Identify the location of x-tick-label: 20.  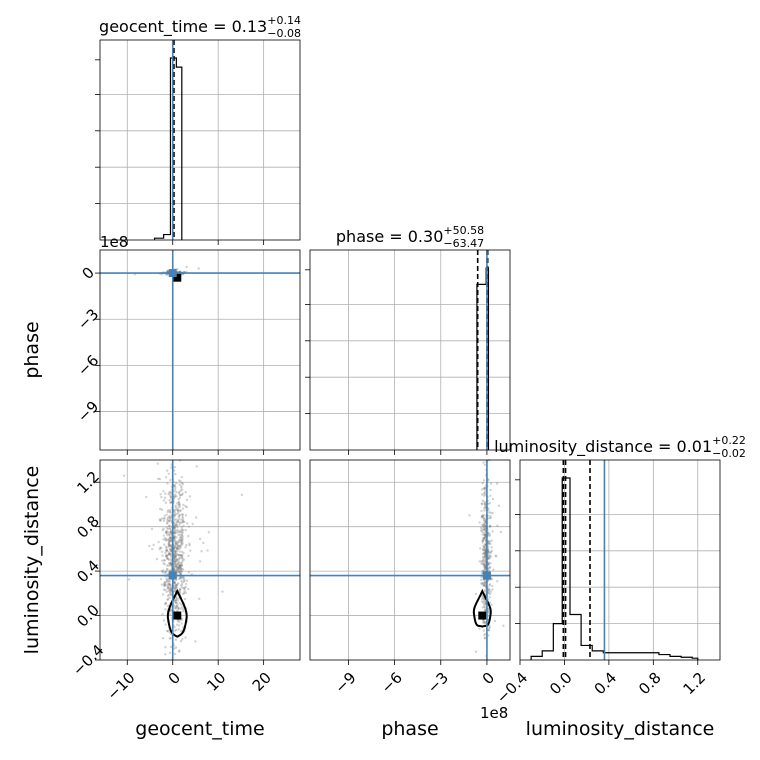
(262, 682).